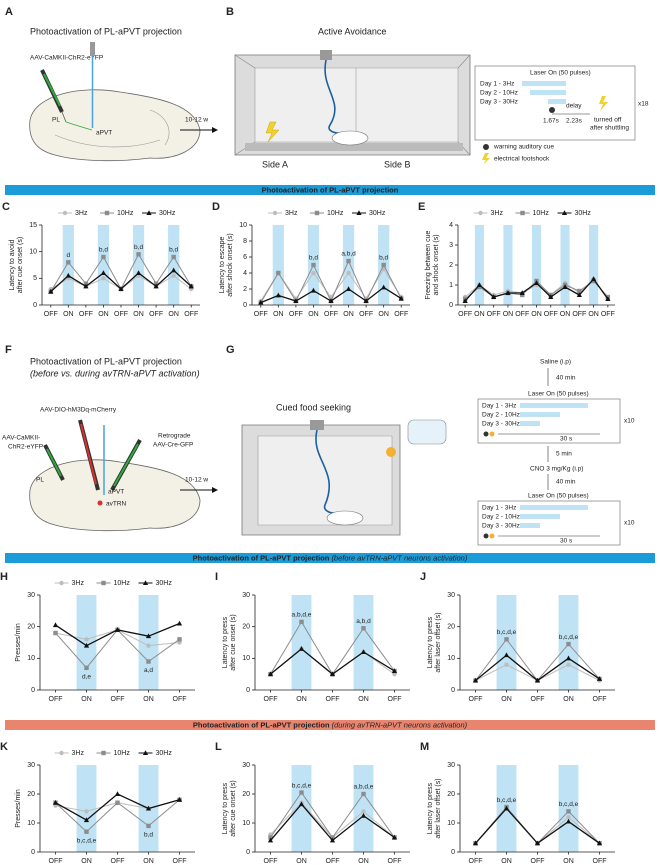 This screenshot has height=865, width=660. Describe the element at coordinates (56, 120) in the screenshot. I see `region-label: PL` at that location.